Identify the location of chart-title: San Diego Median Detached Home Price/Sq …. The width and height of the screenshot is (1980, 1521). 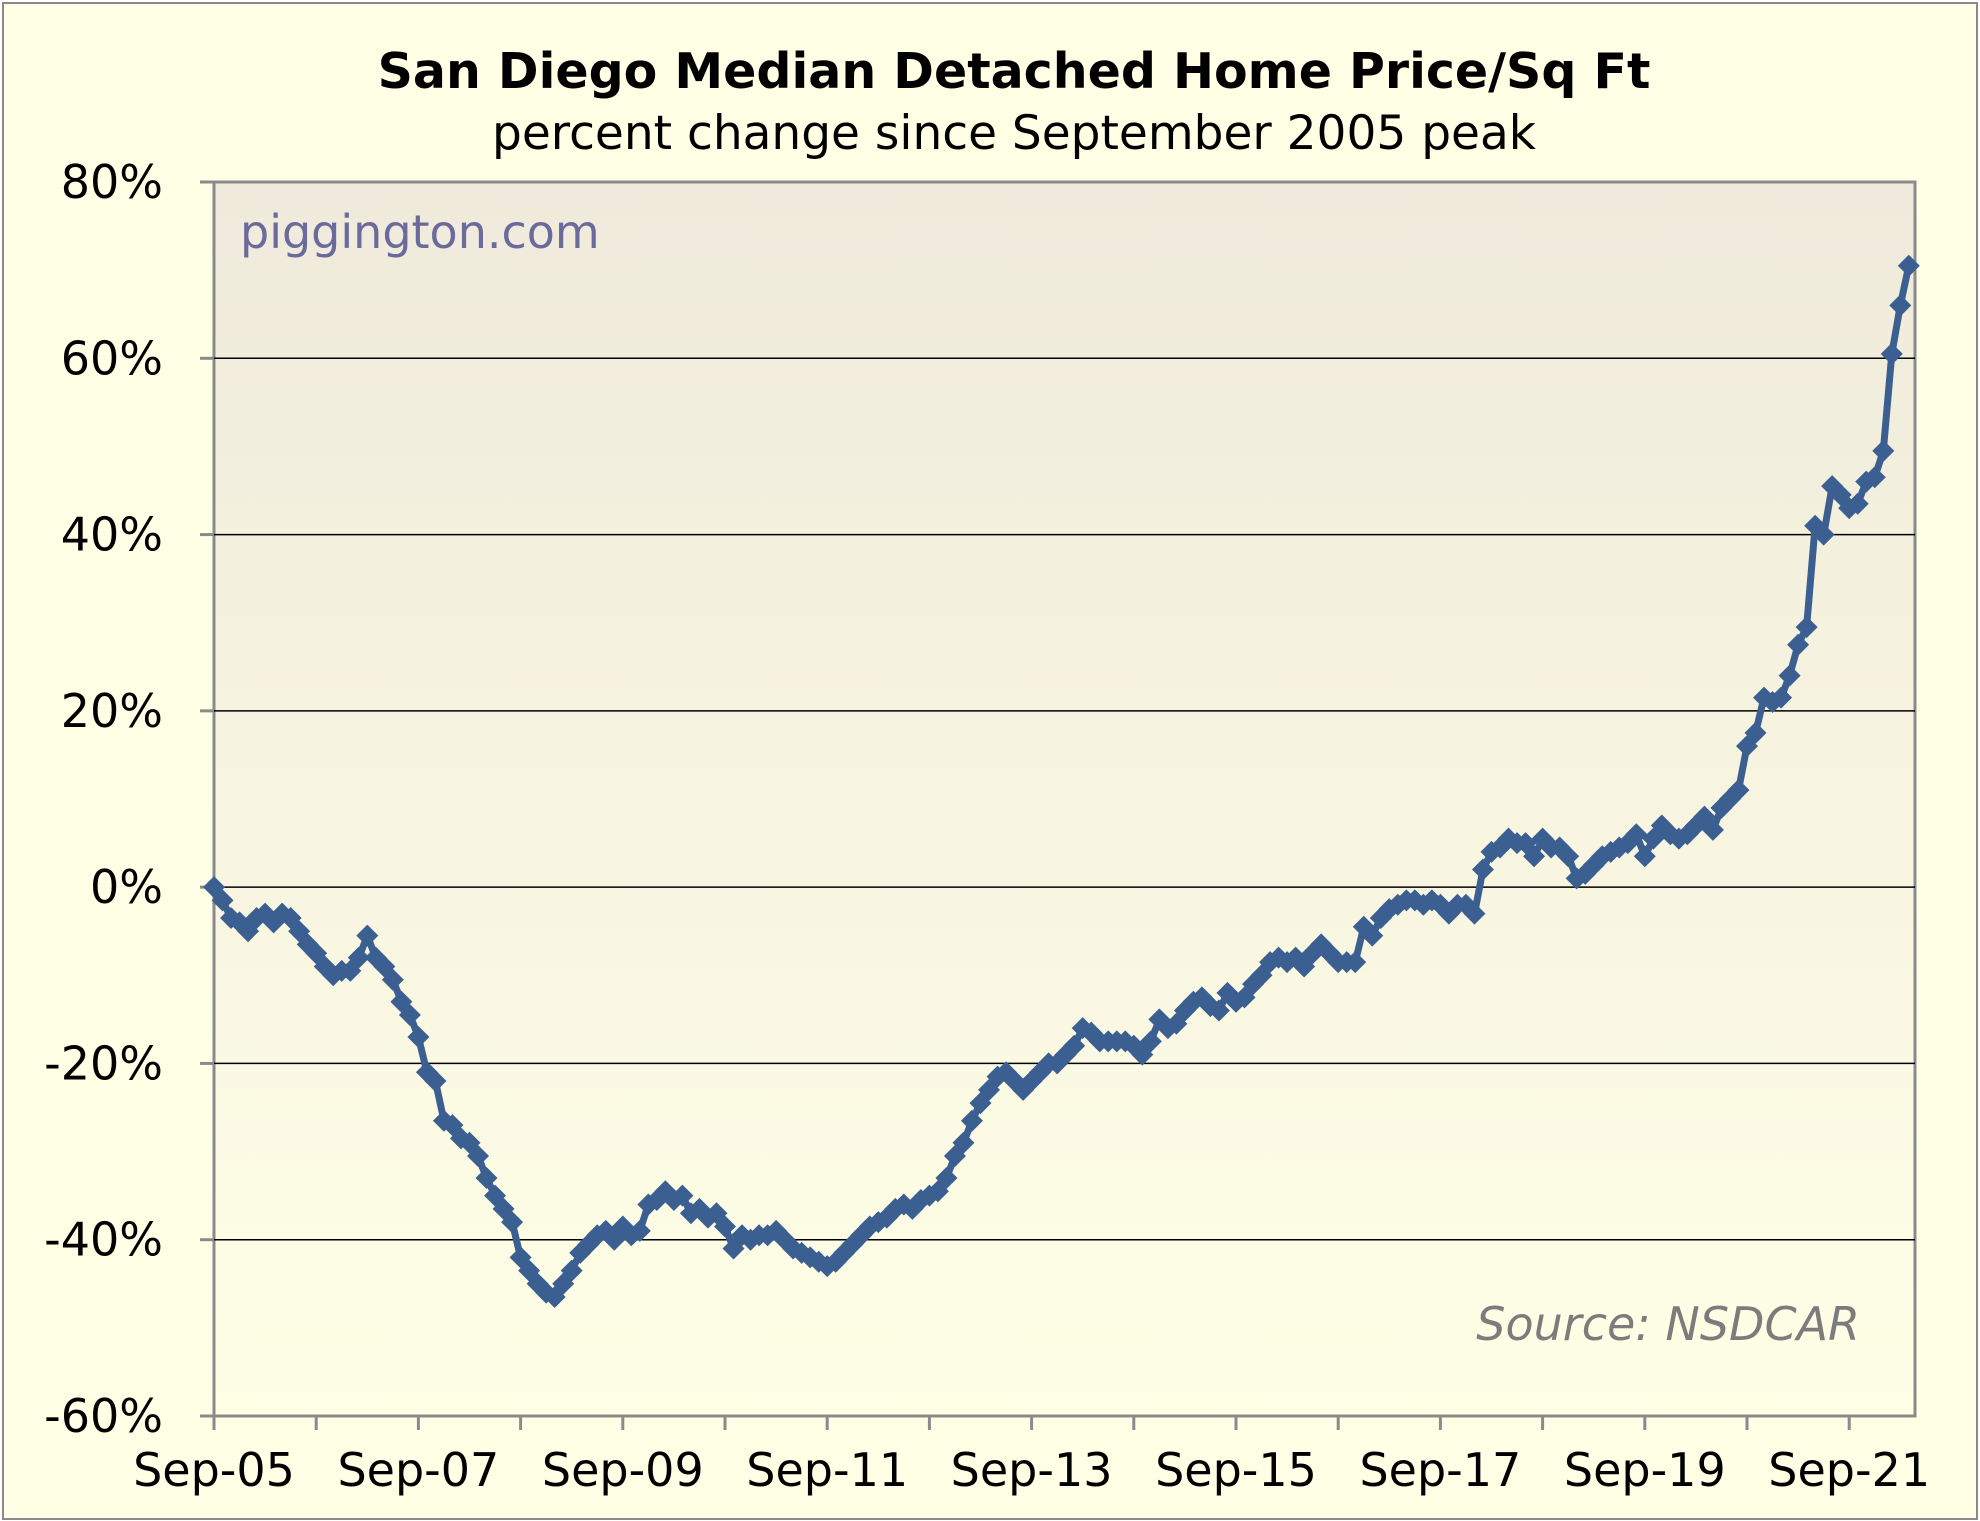
(1014, 71).